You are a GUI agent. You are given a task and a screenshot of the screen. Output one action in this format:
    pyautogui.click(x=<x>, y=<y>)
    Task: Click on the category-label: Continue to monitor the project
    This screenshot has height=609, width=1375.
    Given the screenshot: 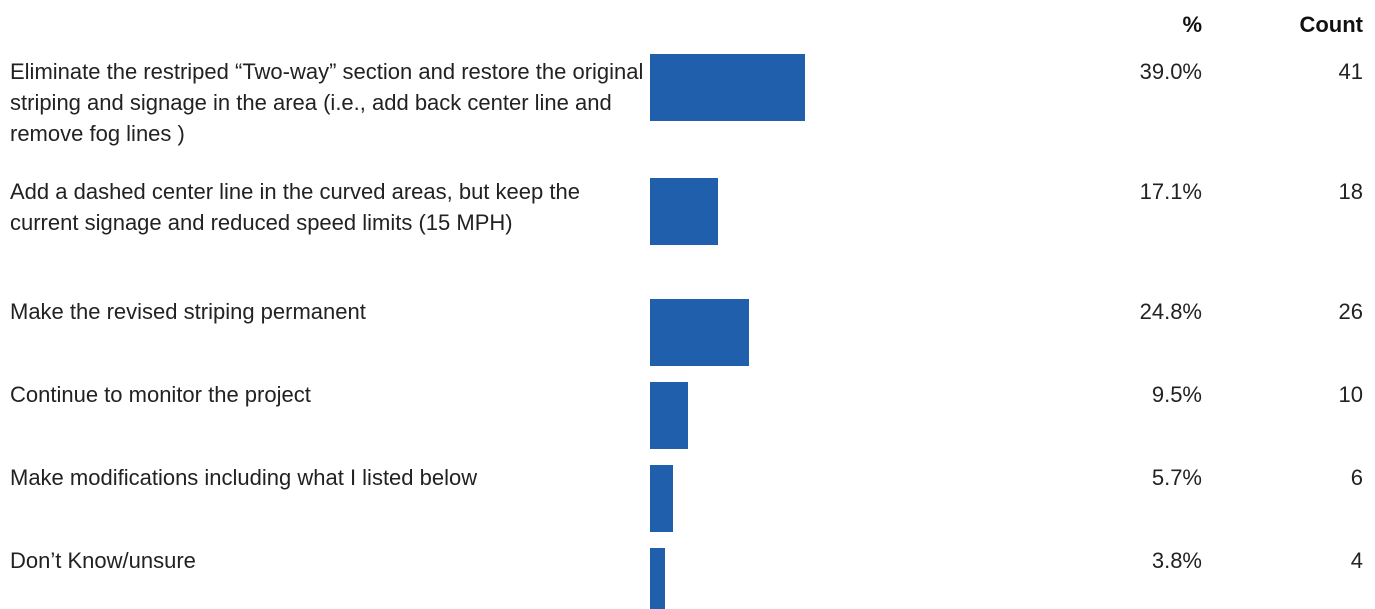 What is the action you would take?
    pyautogui.click(x=160, y=394)
    